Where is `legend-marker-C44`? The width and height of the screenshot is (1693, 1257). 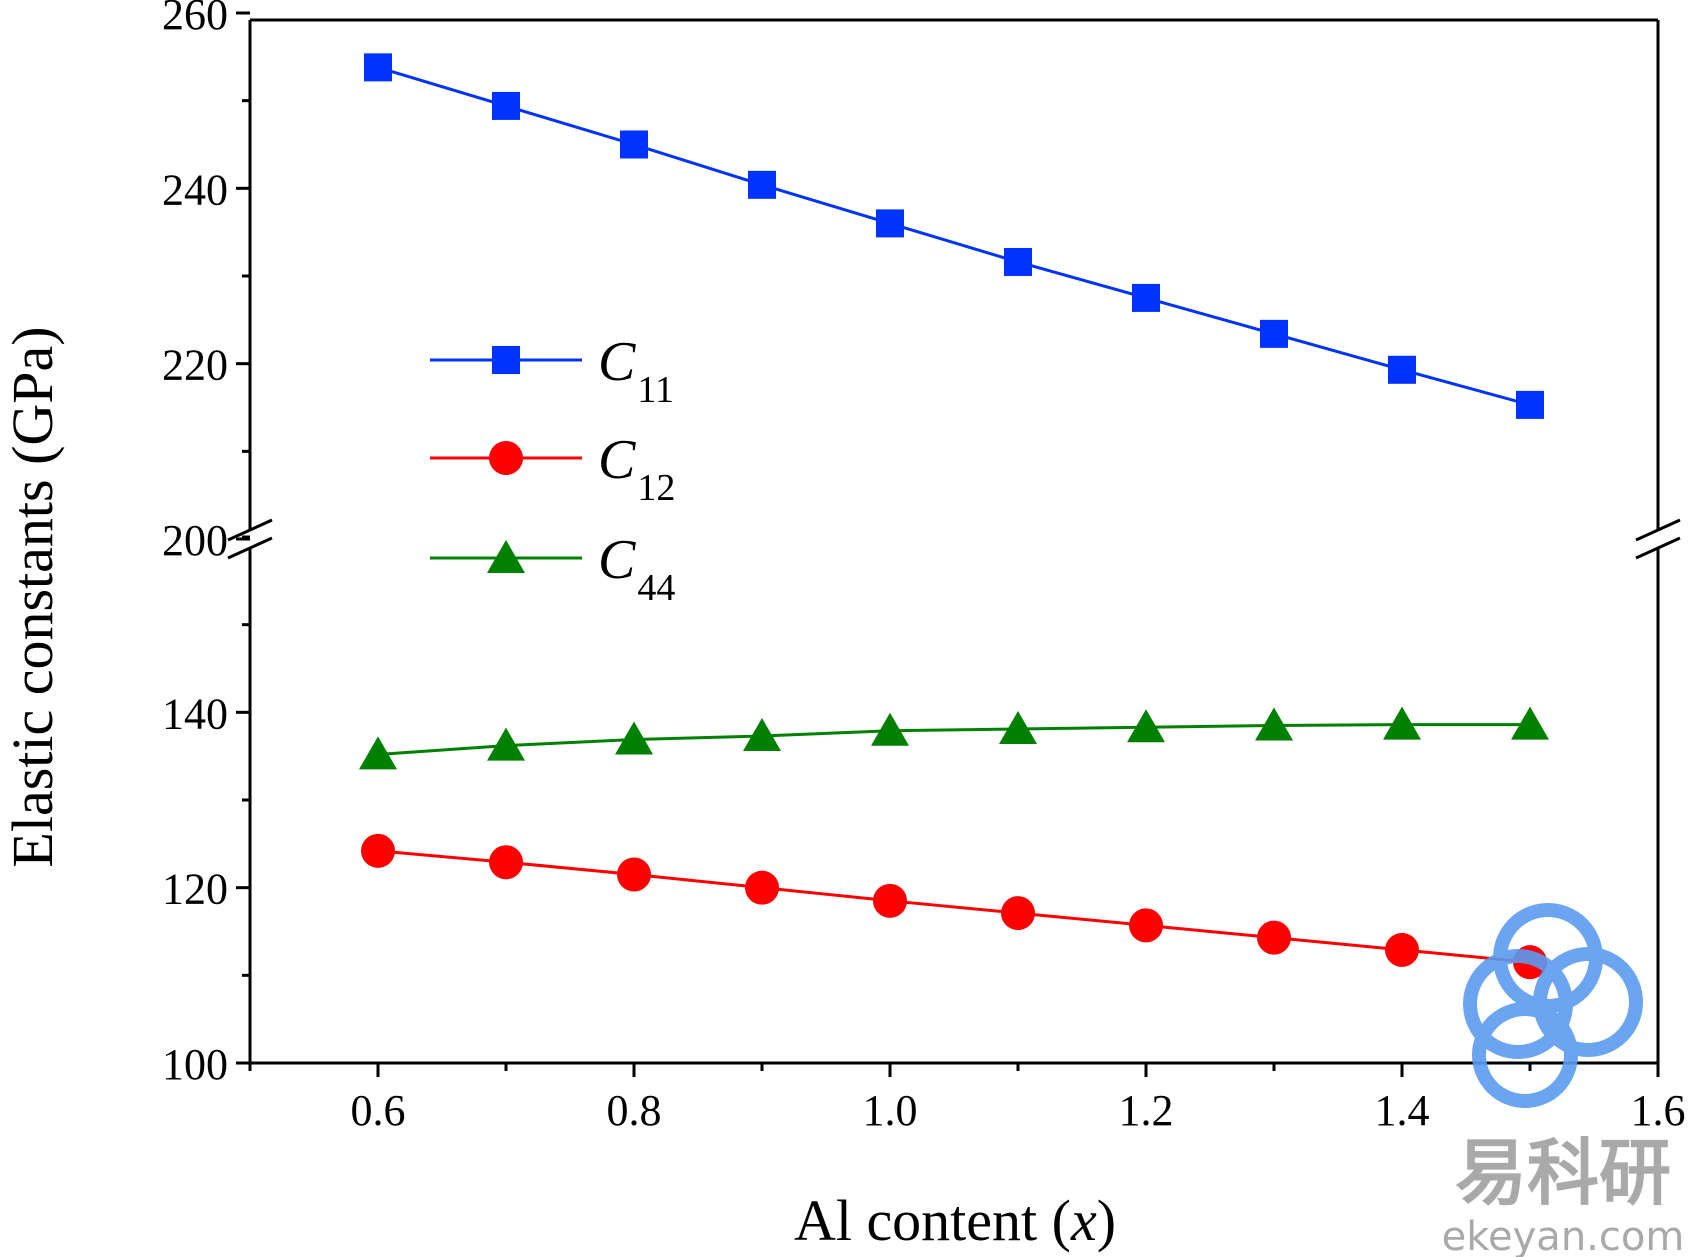
legend-marker-C44 is located at coordinates (506, 556).